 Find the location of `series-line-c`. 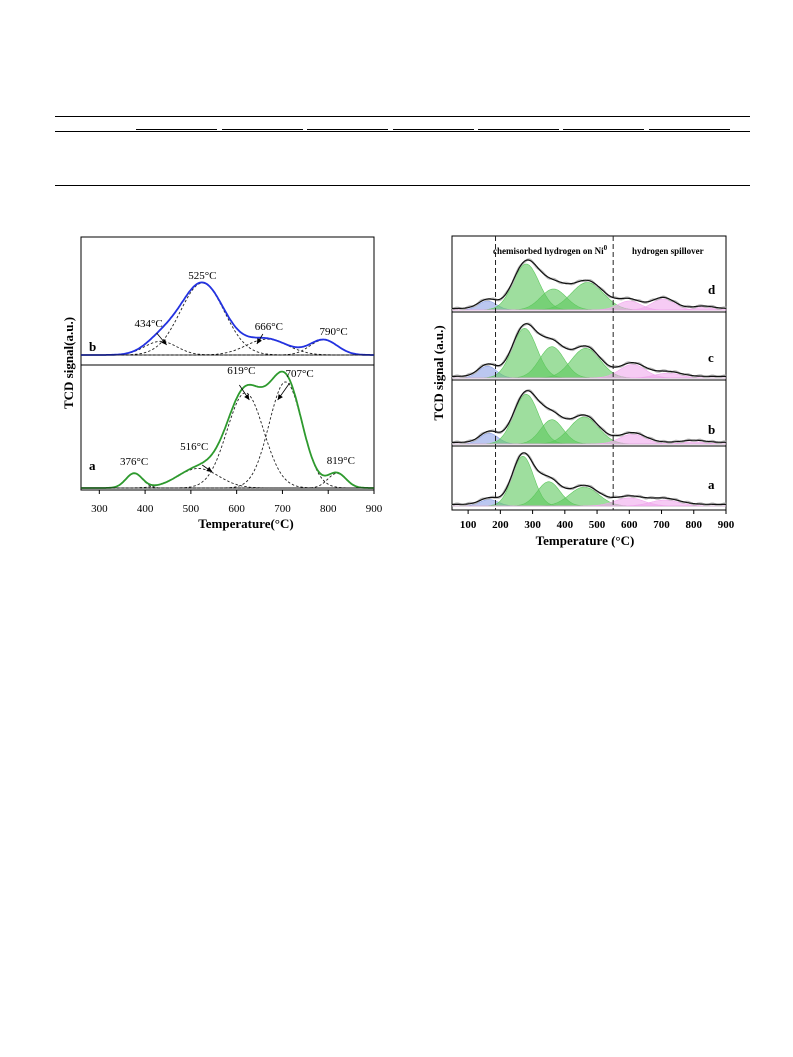

series-line-c is located at coordinates (589, 350).